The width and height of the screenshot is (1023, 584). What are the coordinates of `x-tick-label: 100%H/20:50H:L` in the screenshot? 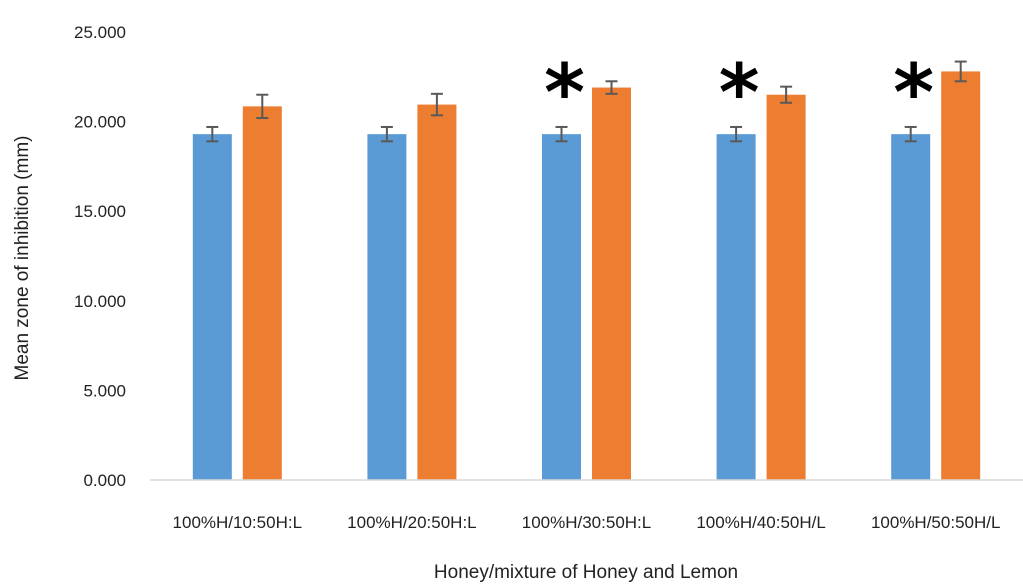 It's located at (411, 522).